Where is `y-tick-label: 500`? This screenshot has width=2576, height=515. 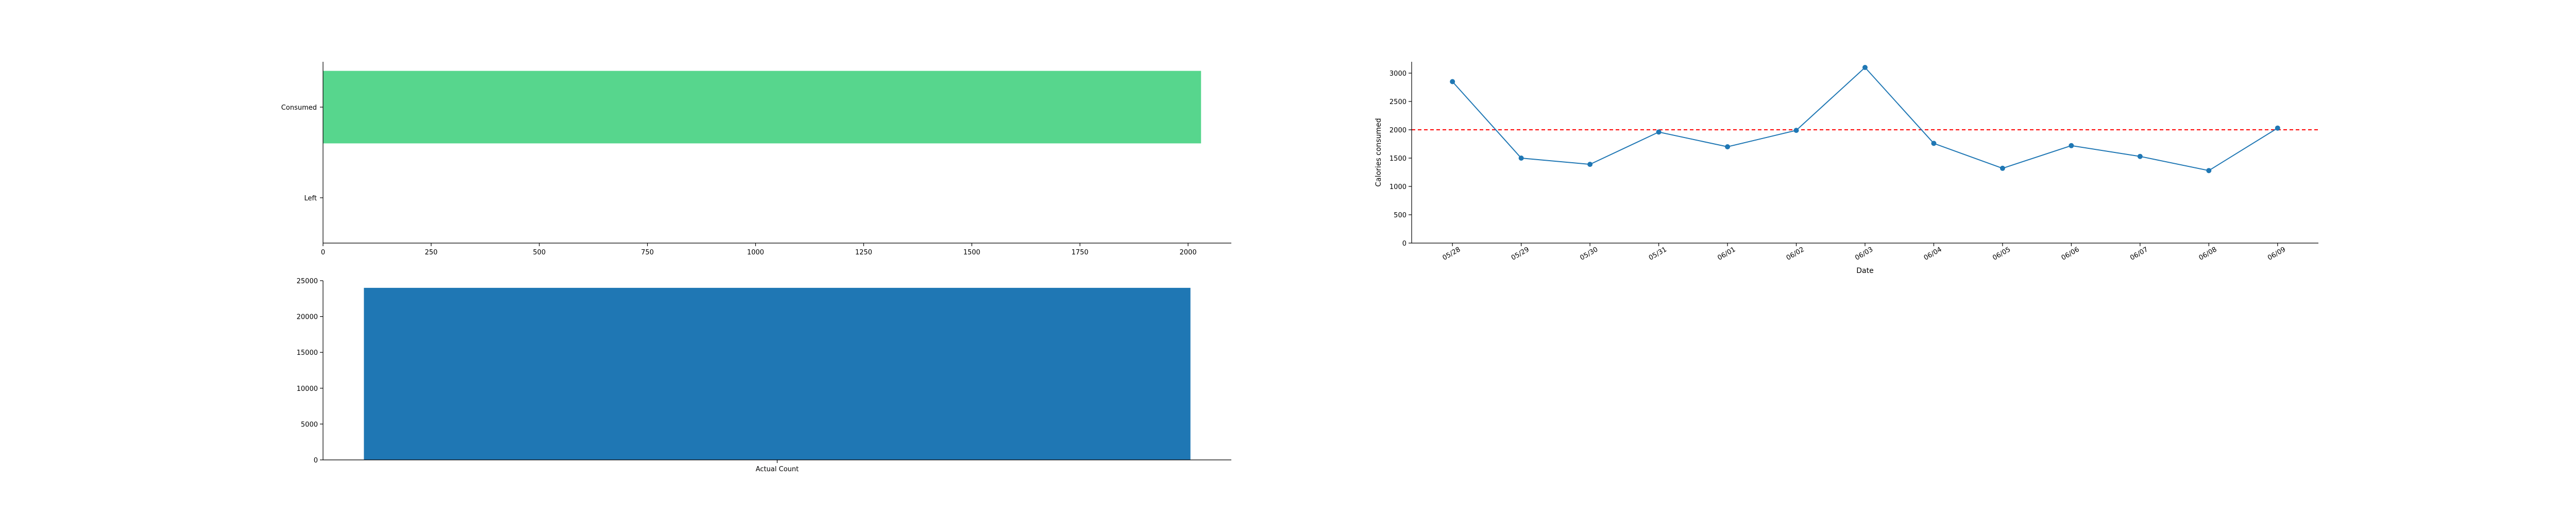 y-tick-label: 500 is located at coordinates (1400, 215).